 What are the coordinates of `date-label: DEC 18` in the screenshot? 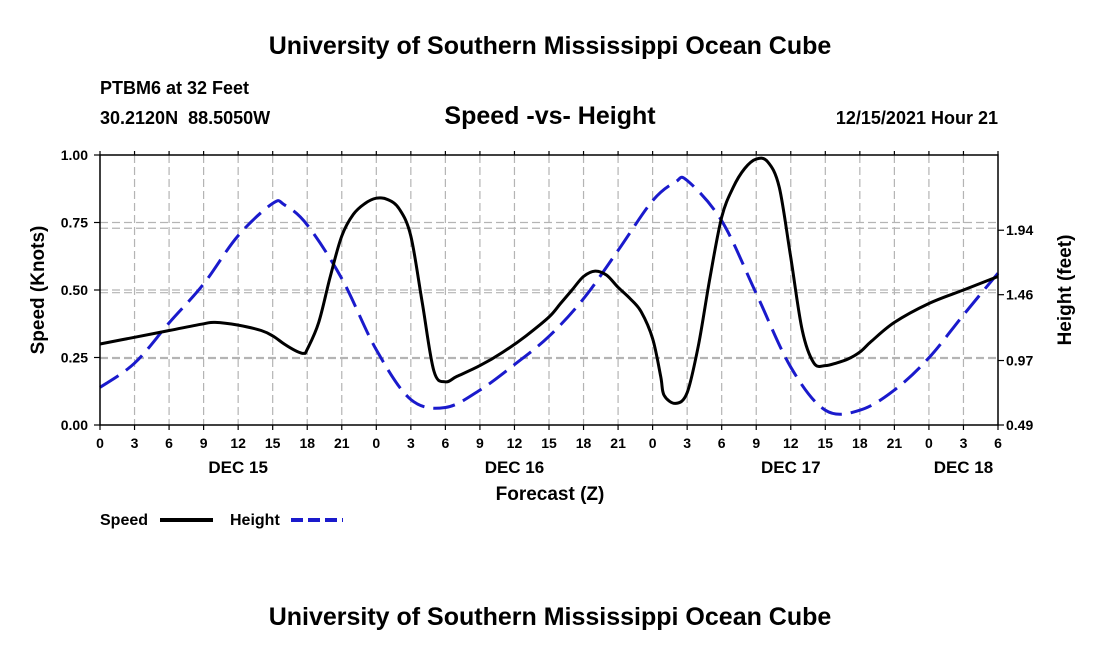 It's located at (964, 467).